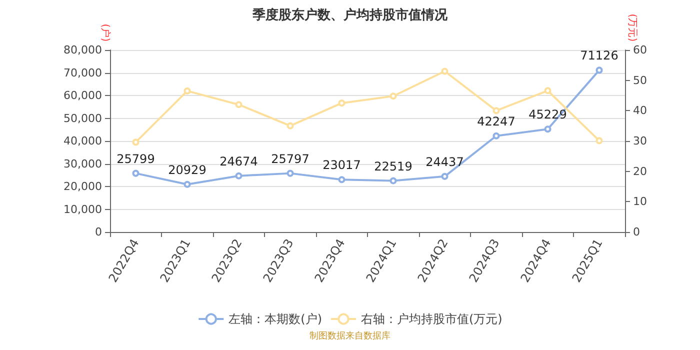 The image size is (700, 350). Describe the element at coordinates (83, 73) in the screenshot. I see `y-tick-label: 70,000` at that location.